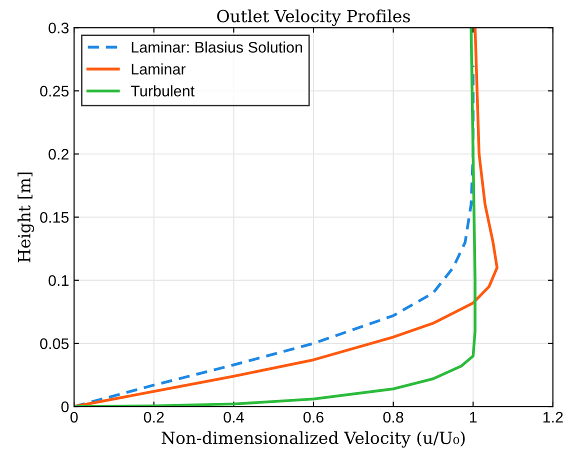 Image resolution: width=570 pixels, height=462 pixels. I want to click on x-tick-label: 0.6, so click(313, 417).